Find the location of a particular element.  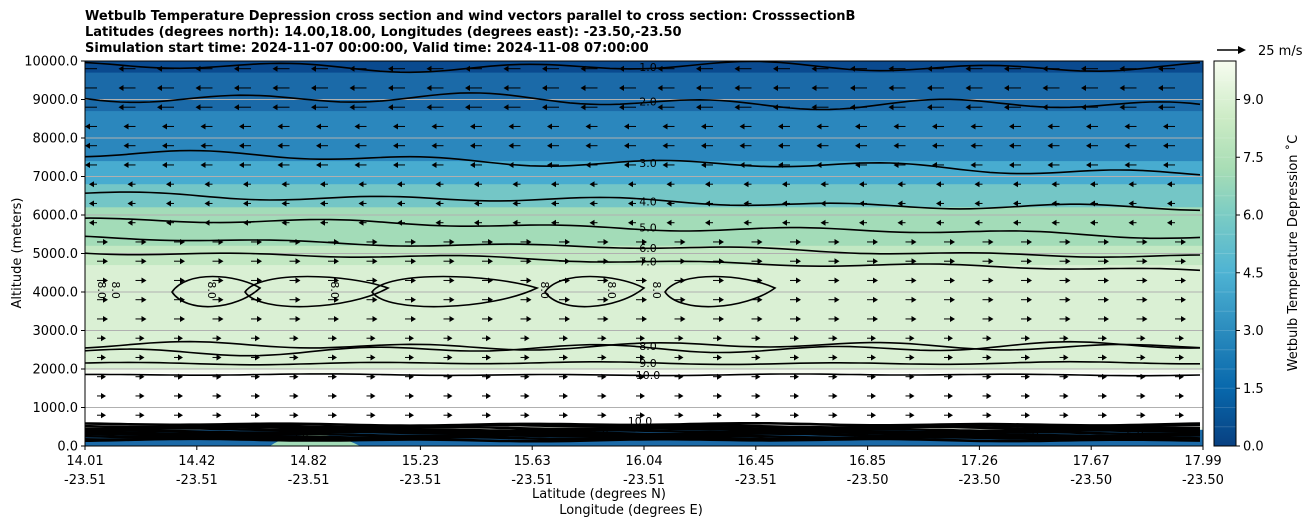

colorbar-tick-label: 0.0 is located at coordinates (1253, 447).